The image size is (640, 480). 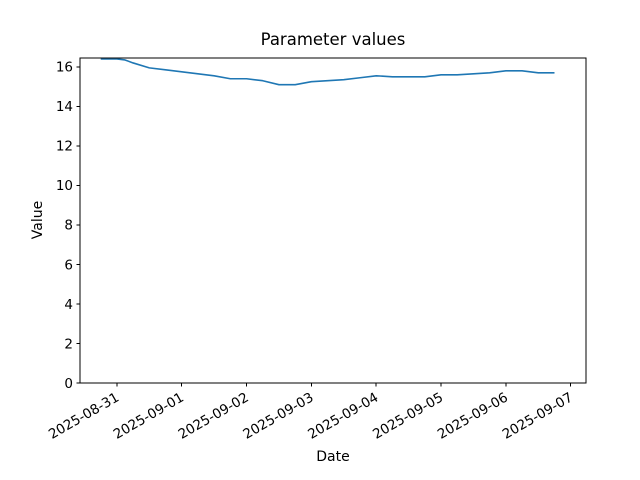 I want to click on y-tick-label: 16, so click(x=64, y=68).